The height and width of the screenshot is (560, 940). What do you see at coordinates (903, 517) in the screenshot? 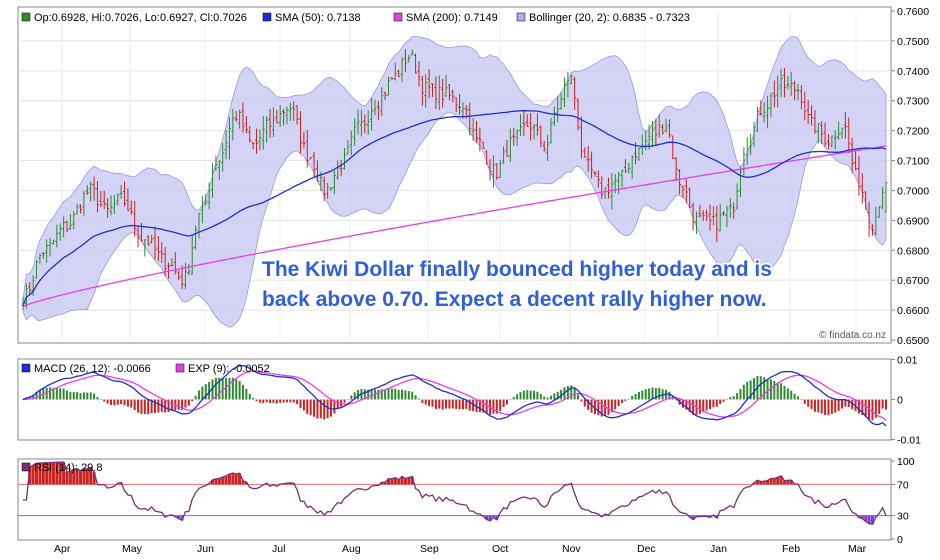
I see `rsi-y-tick-label: 30` at bounding box center [903, 517].